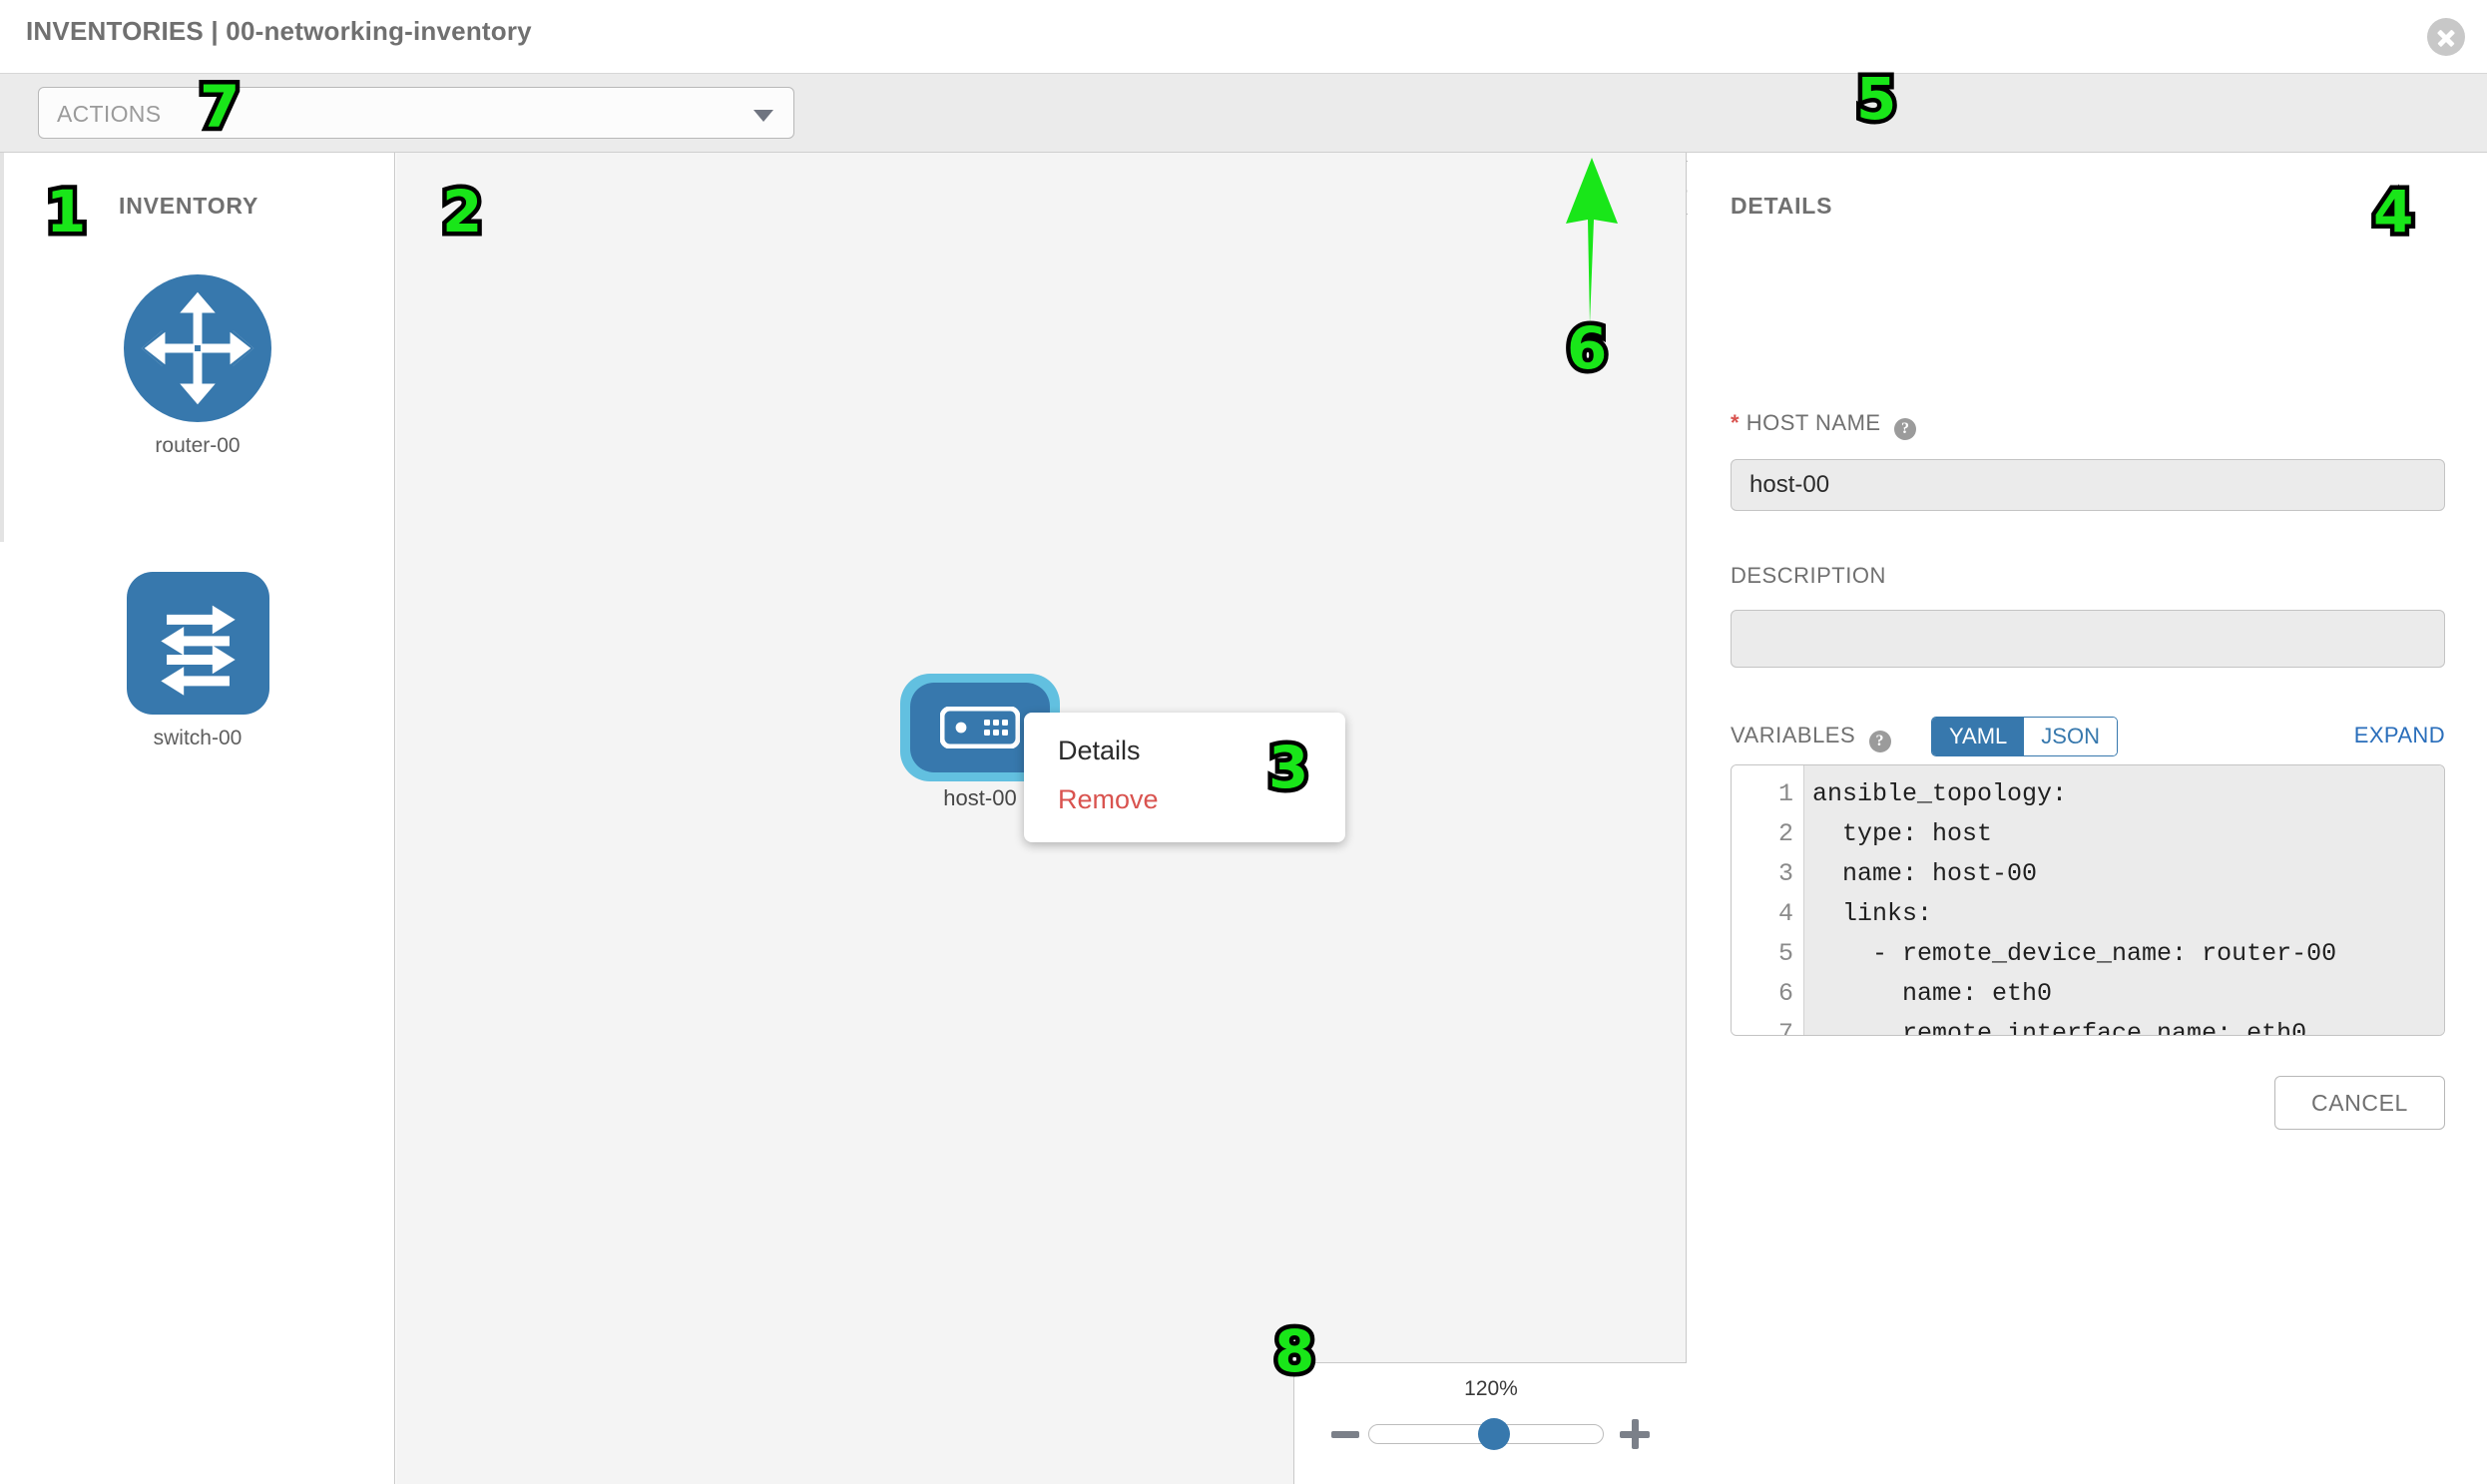 This screenshot has width=2487, height=1484. What do you see at coordinates (197, 643) in the screenshot?
I see `switch-icon` at bounding box center [197, 643].